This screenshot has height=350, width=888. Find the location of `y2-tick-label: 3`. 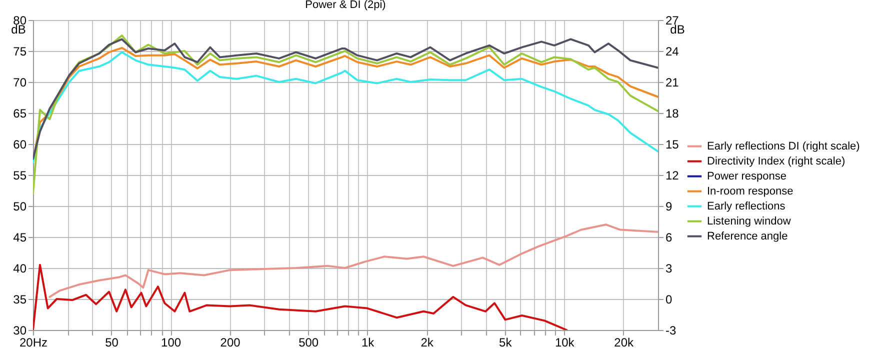

y2-tick-label: 3 is located at coordinates (669, 269).